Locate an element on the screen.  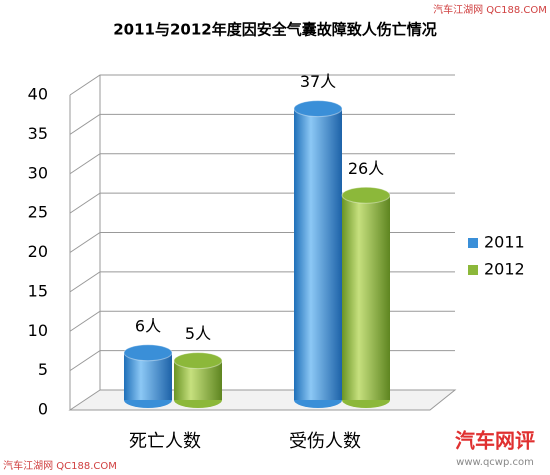
grid-line is located at coordinates (262, 85).